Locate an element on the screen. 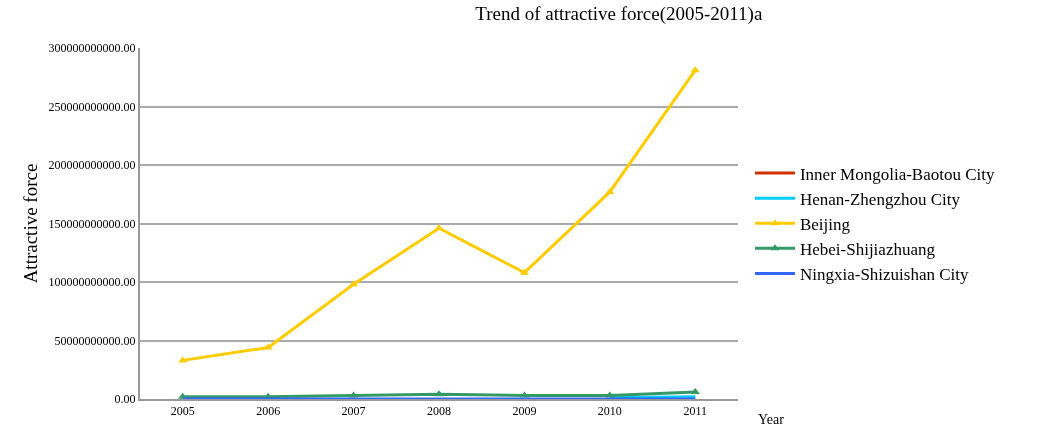 Image resolution: width=1040 pixels, height=426 pixels. y-tick-label: 200000000000.00 is located at coordinates (92, 165).